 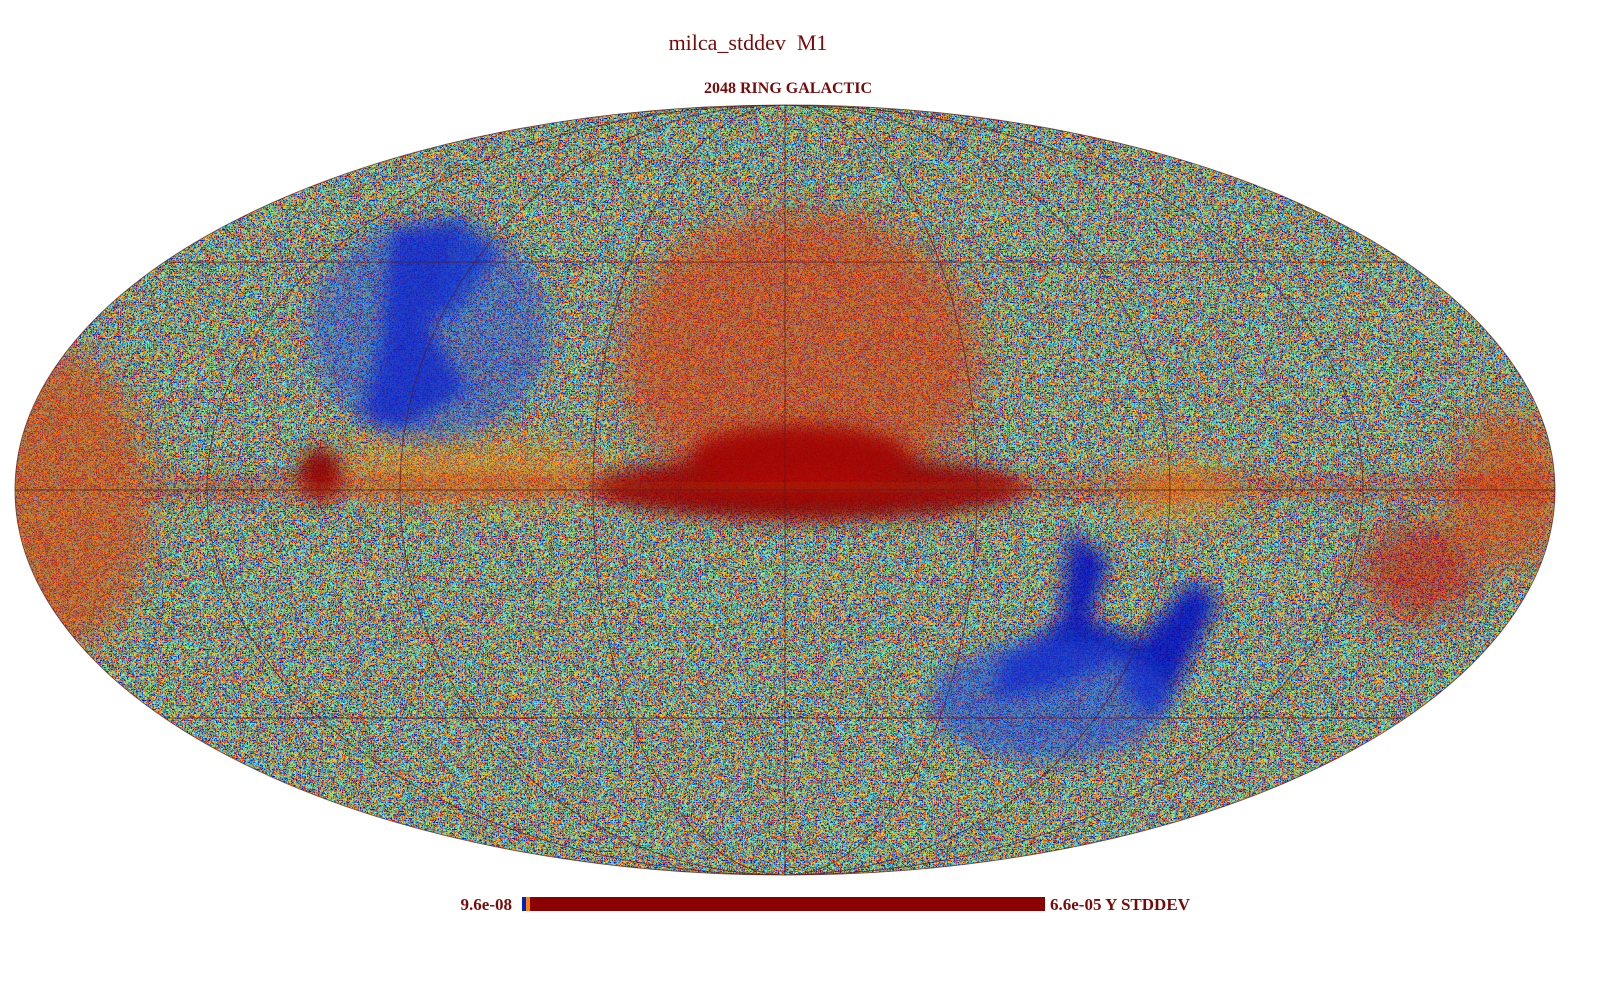 I want to click on colorbar-low, so click(x=524, y=904).